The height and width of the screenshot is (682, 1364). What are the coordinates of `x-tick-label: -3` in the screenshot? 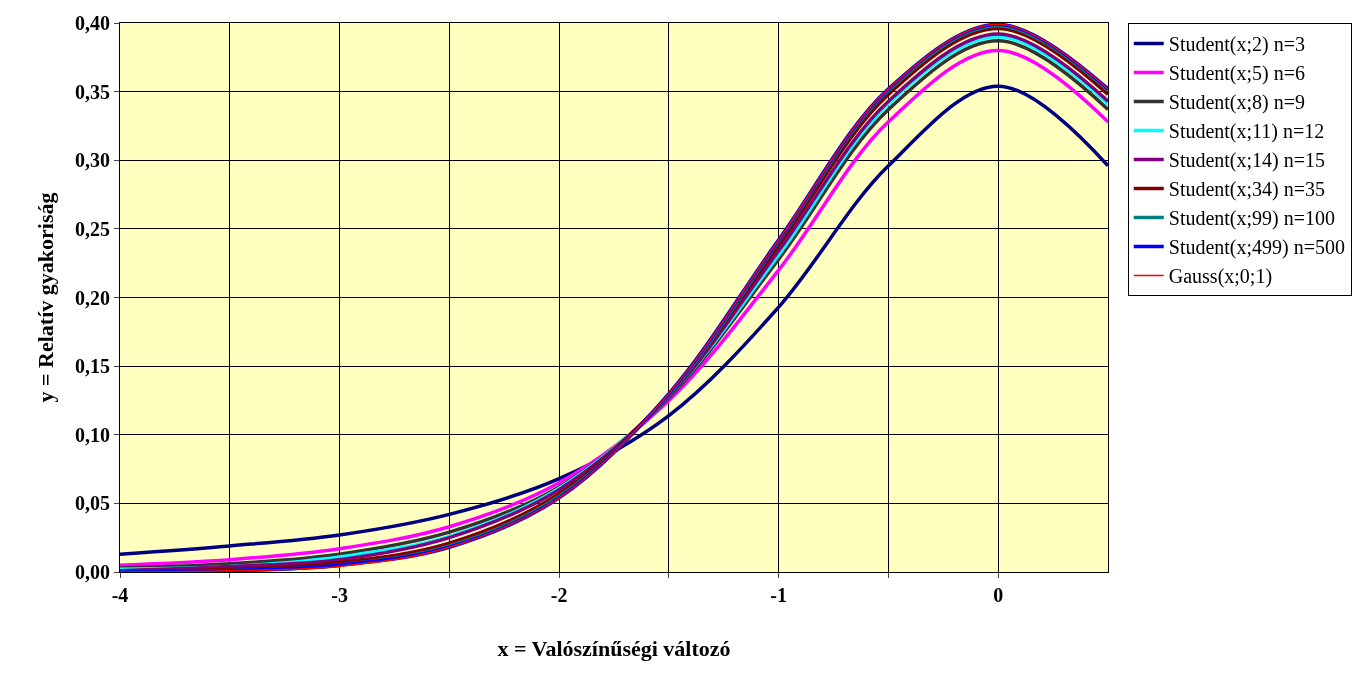 It's located at (339, 595).